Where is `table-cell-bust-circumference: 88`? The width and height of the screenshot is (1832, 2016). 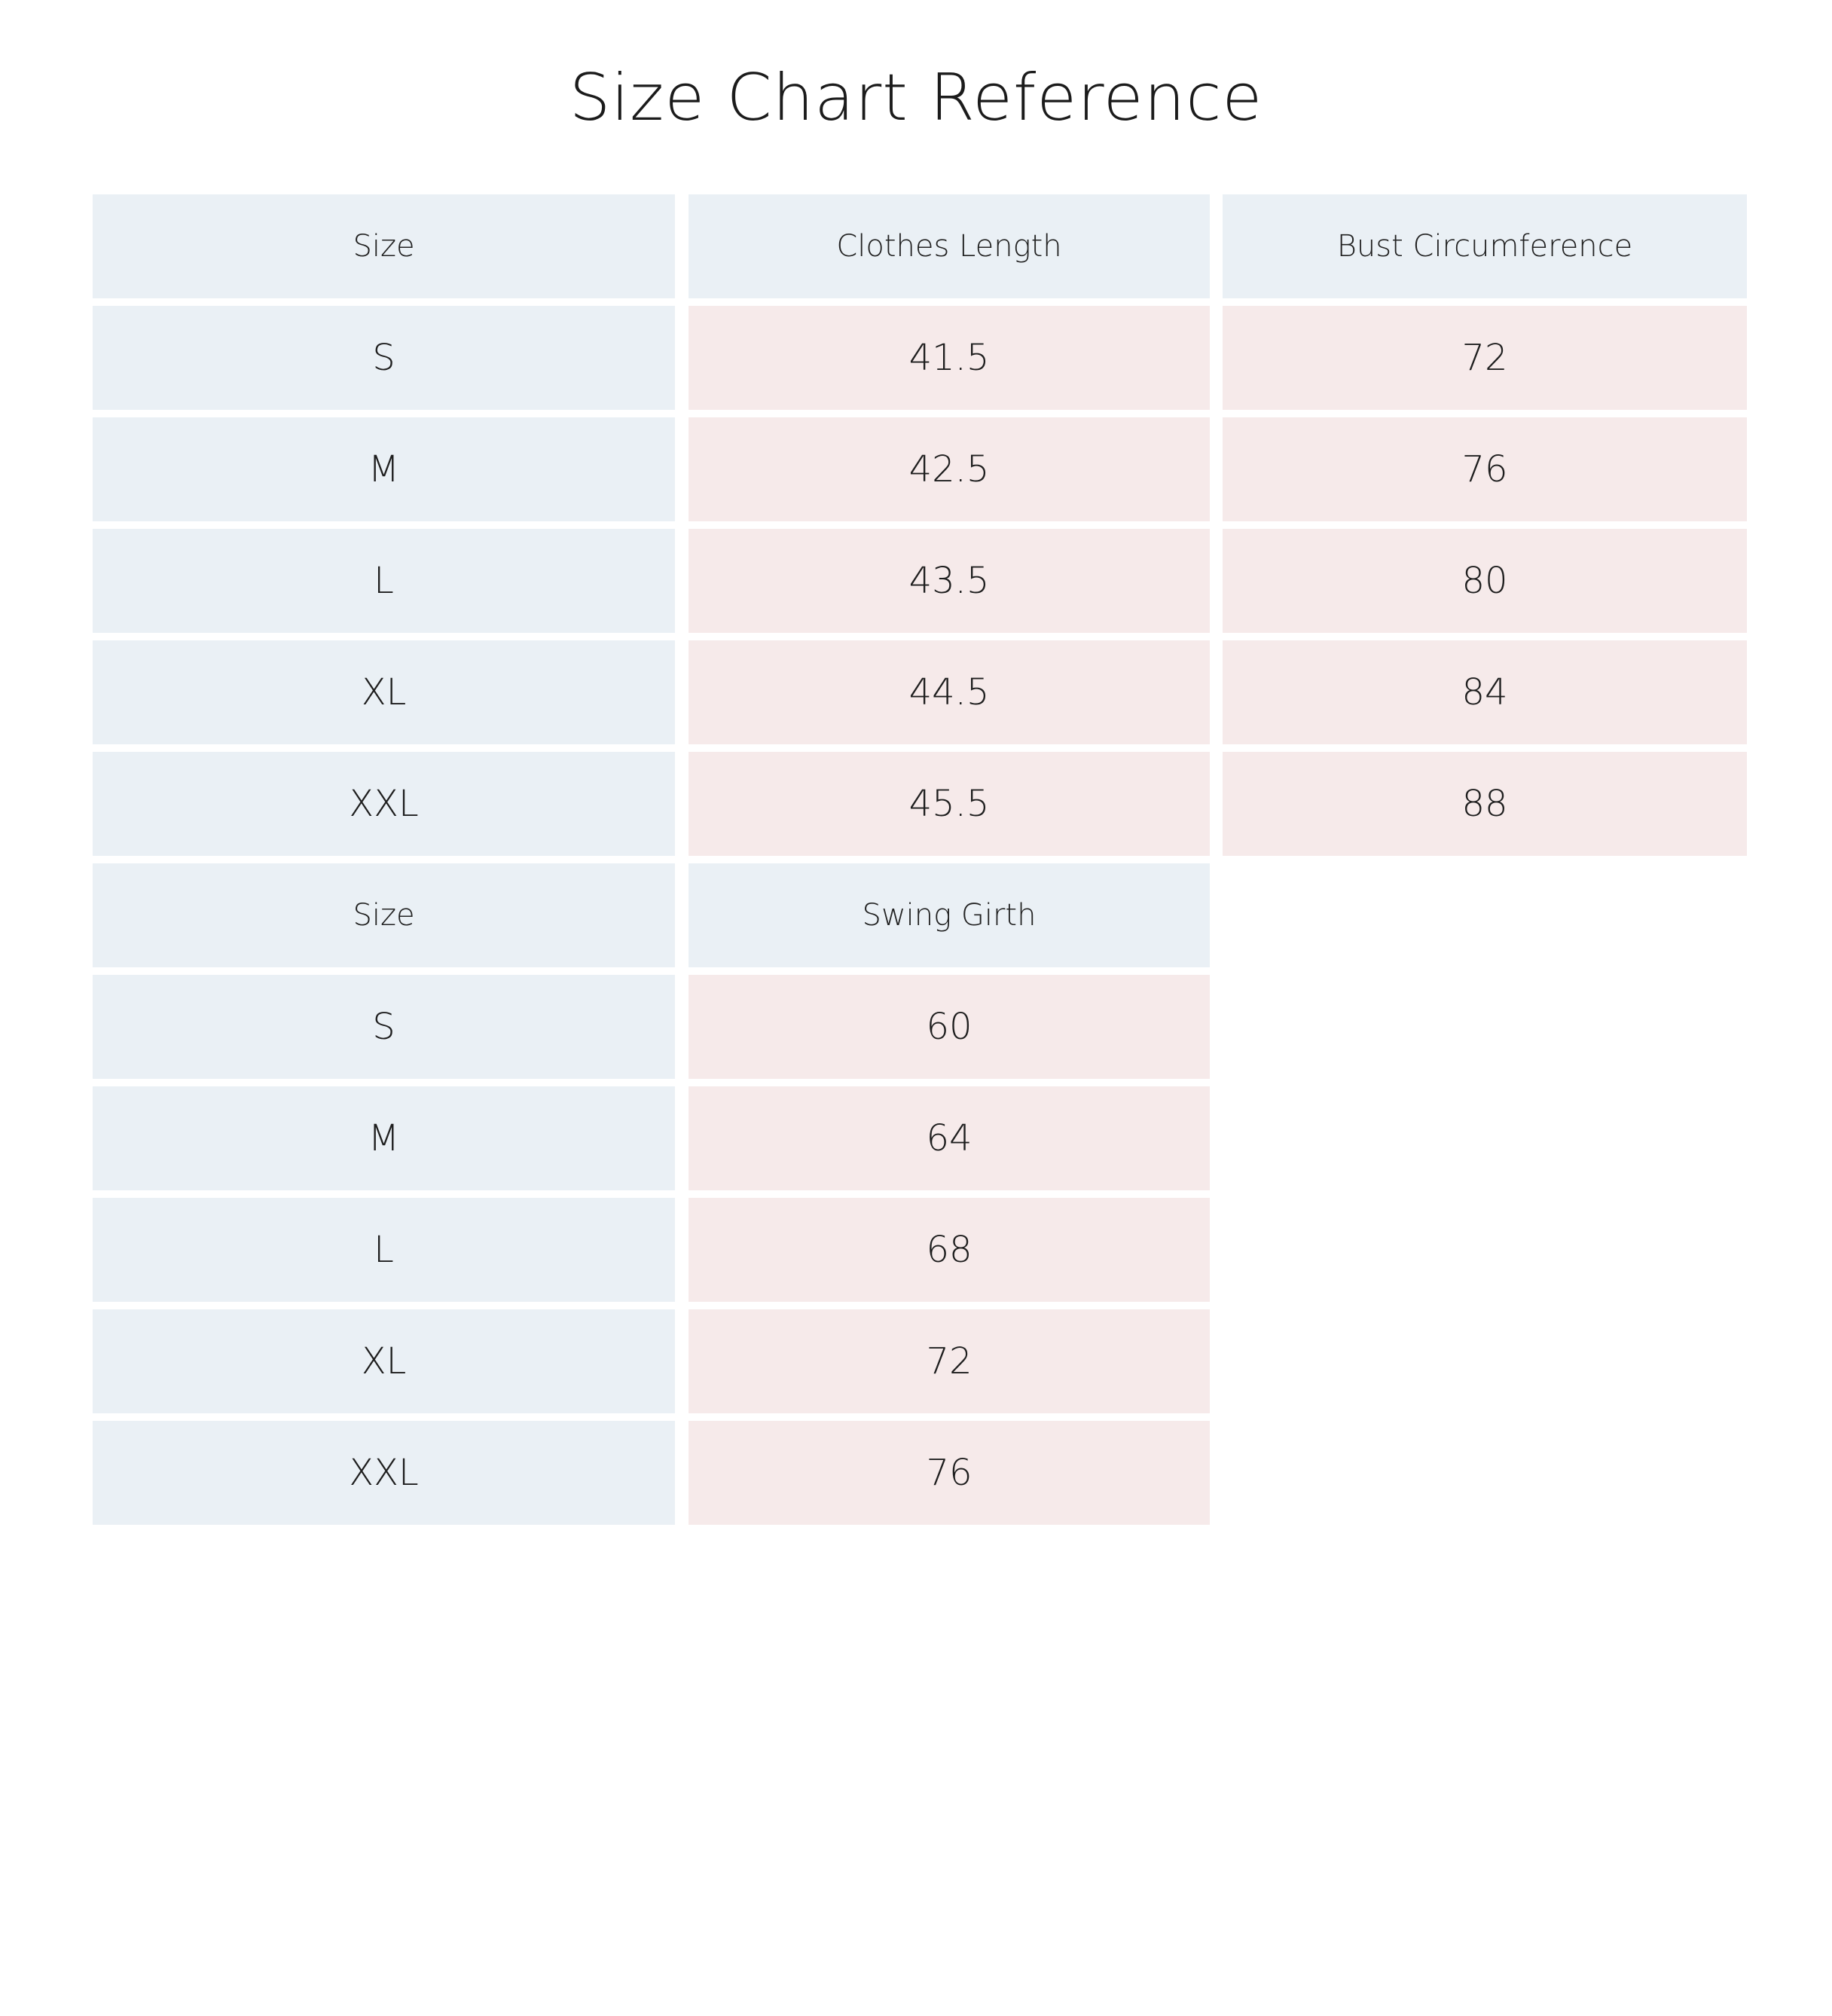 table-cell-bust-circumference: 88 is located at coordinates (1485, 804).